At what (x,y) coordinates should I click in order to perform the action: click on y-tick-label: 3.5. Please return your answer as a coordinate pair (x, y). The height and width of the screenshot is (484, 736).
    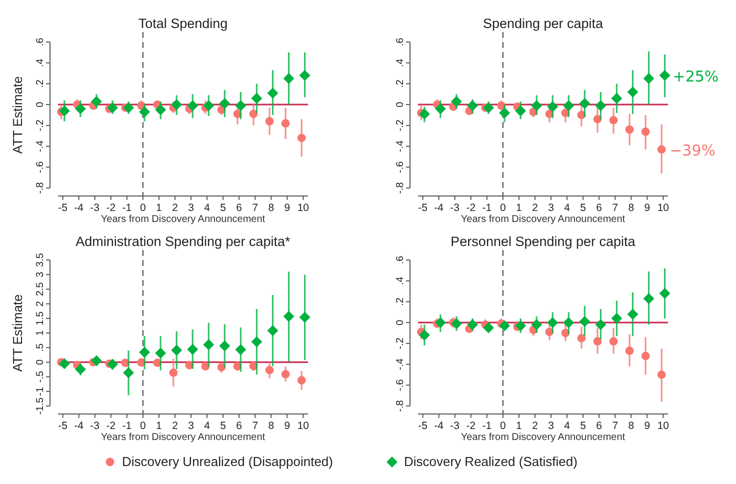
    Looking at the image, I should click on (40, 259).